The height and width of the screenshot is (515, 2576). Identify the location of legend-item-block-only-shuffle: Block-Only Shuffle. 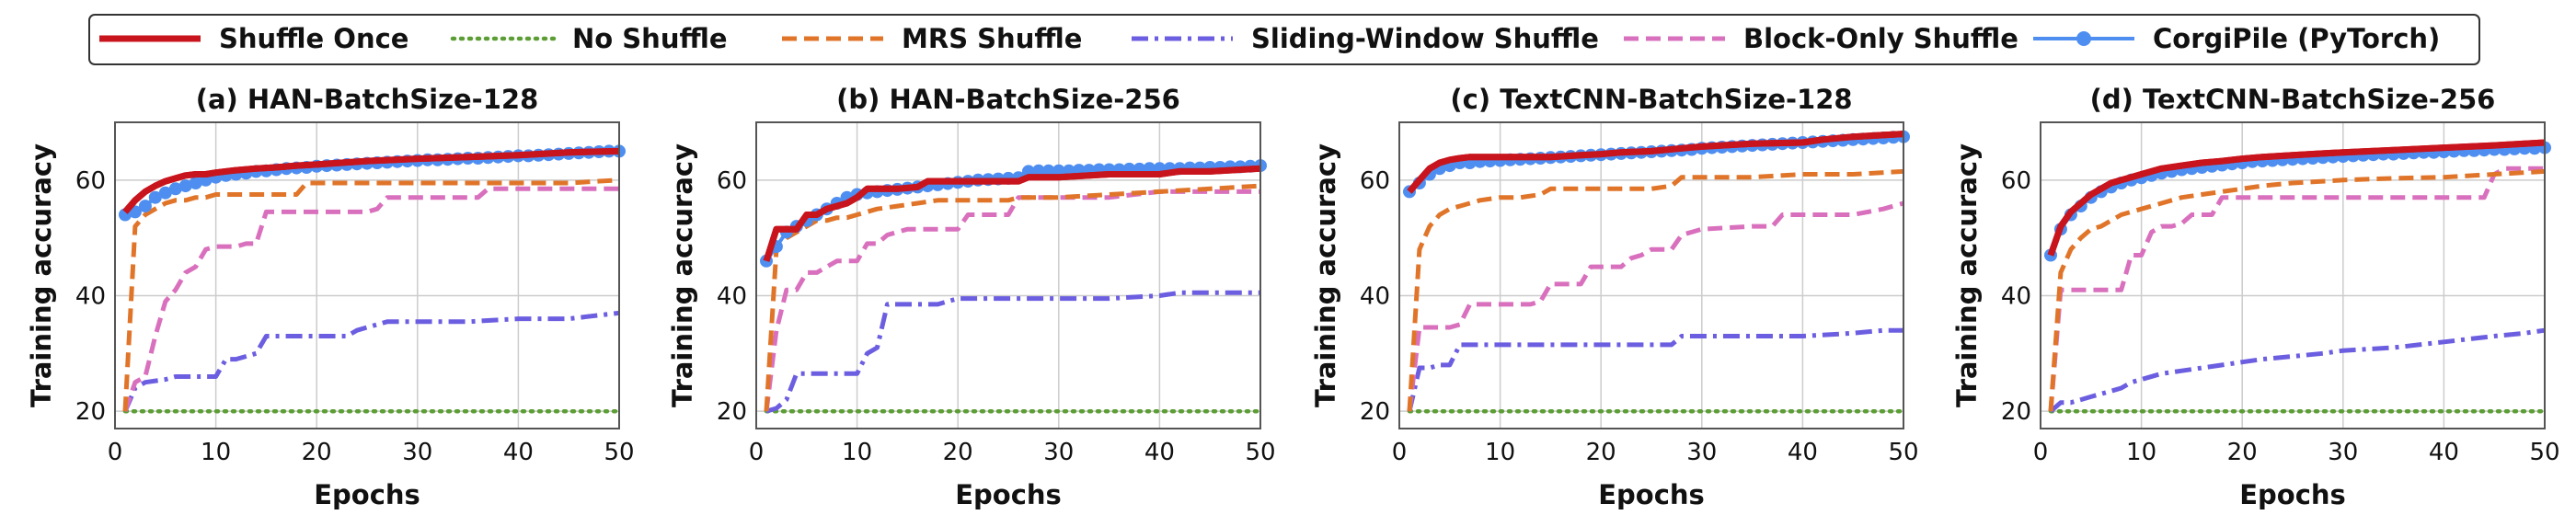
(1821, 38).